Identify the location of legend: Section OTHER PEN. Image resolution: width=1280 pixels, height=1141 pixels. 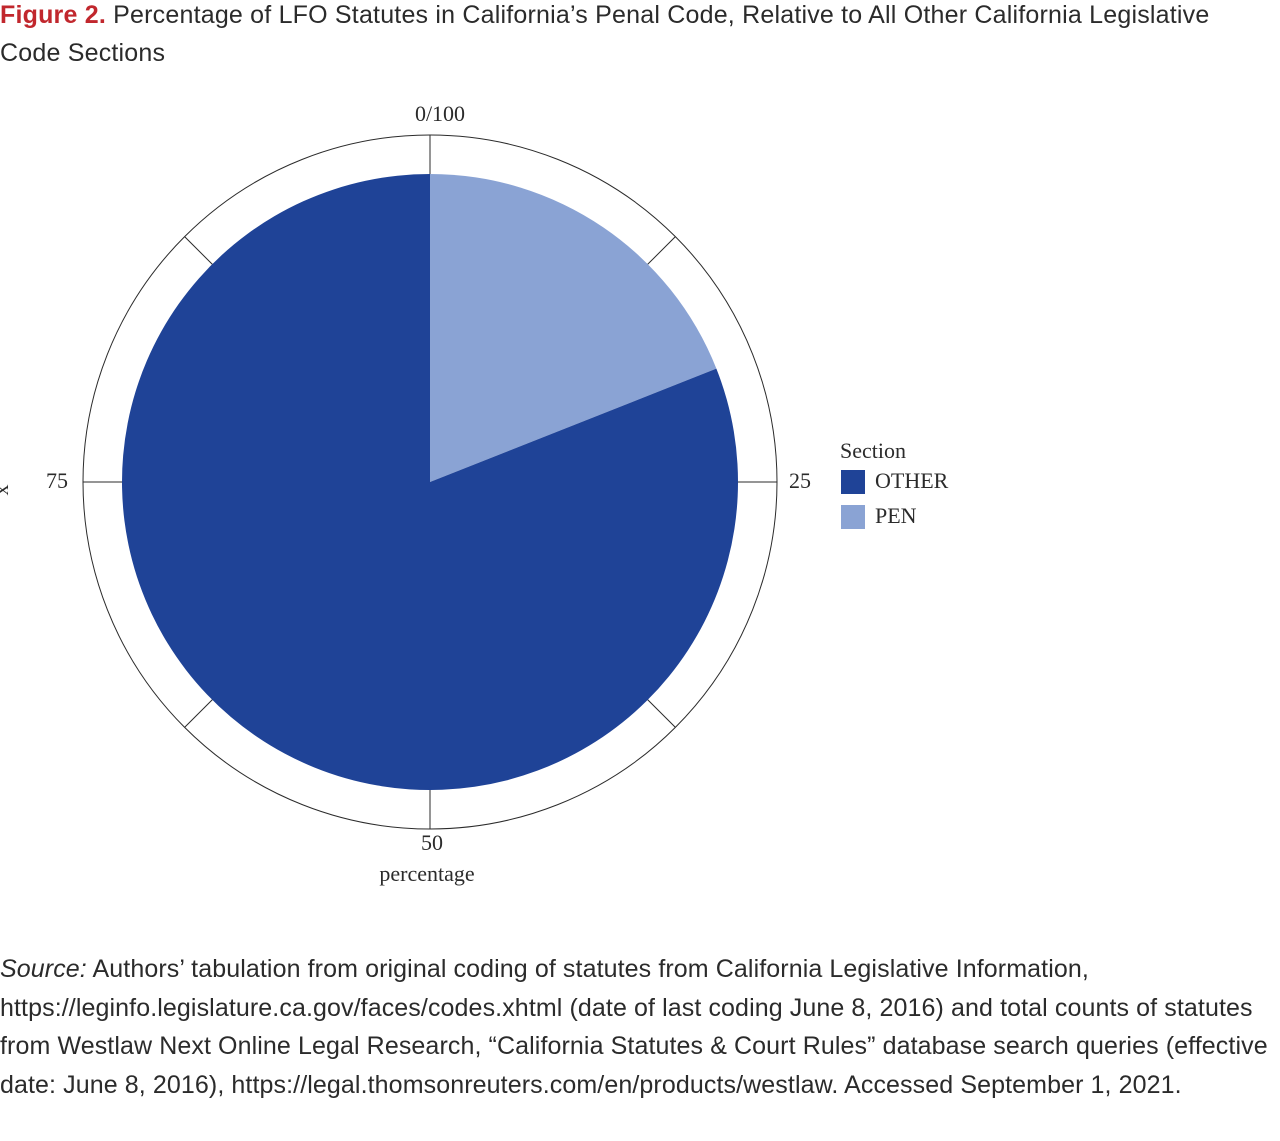
(894, 483).